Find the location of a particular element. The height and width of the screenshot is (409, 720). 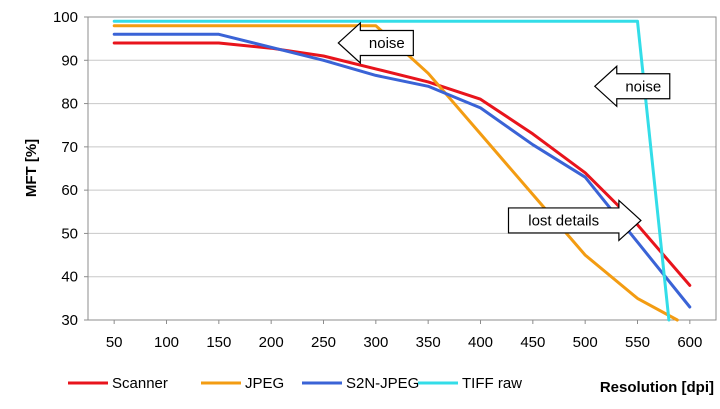

x-tick-label: 400 is located at coordinates (480, 342).